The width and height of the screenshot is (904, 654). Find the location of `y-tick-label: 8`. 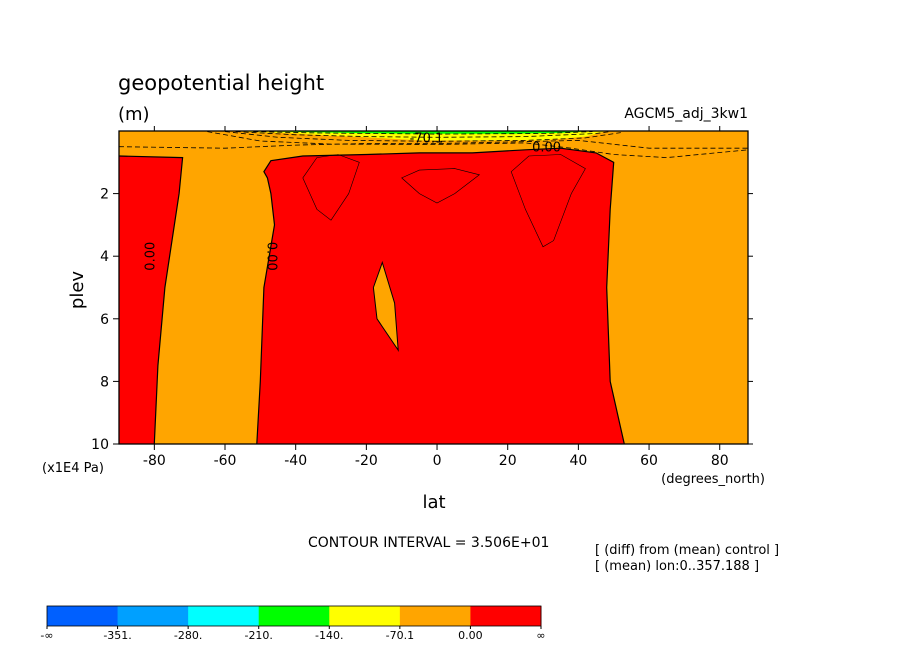

y-tick-label: 8 is located at coordinates (104, 382).